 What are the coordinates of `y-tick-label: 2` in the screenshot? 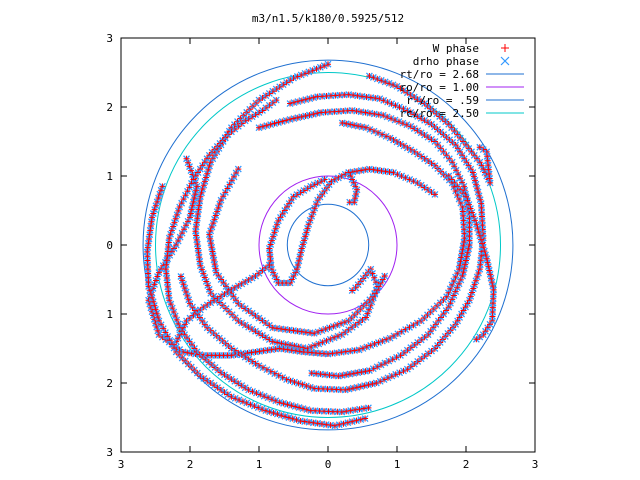 It's located at (109, 107).